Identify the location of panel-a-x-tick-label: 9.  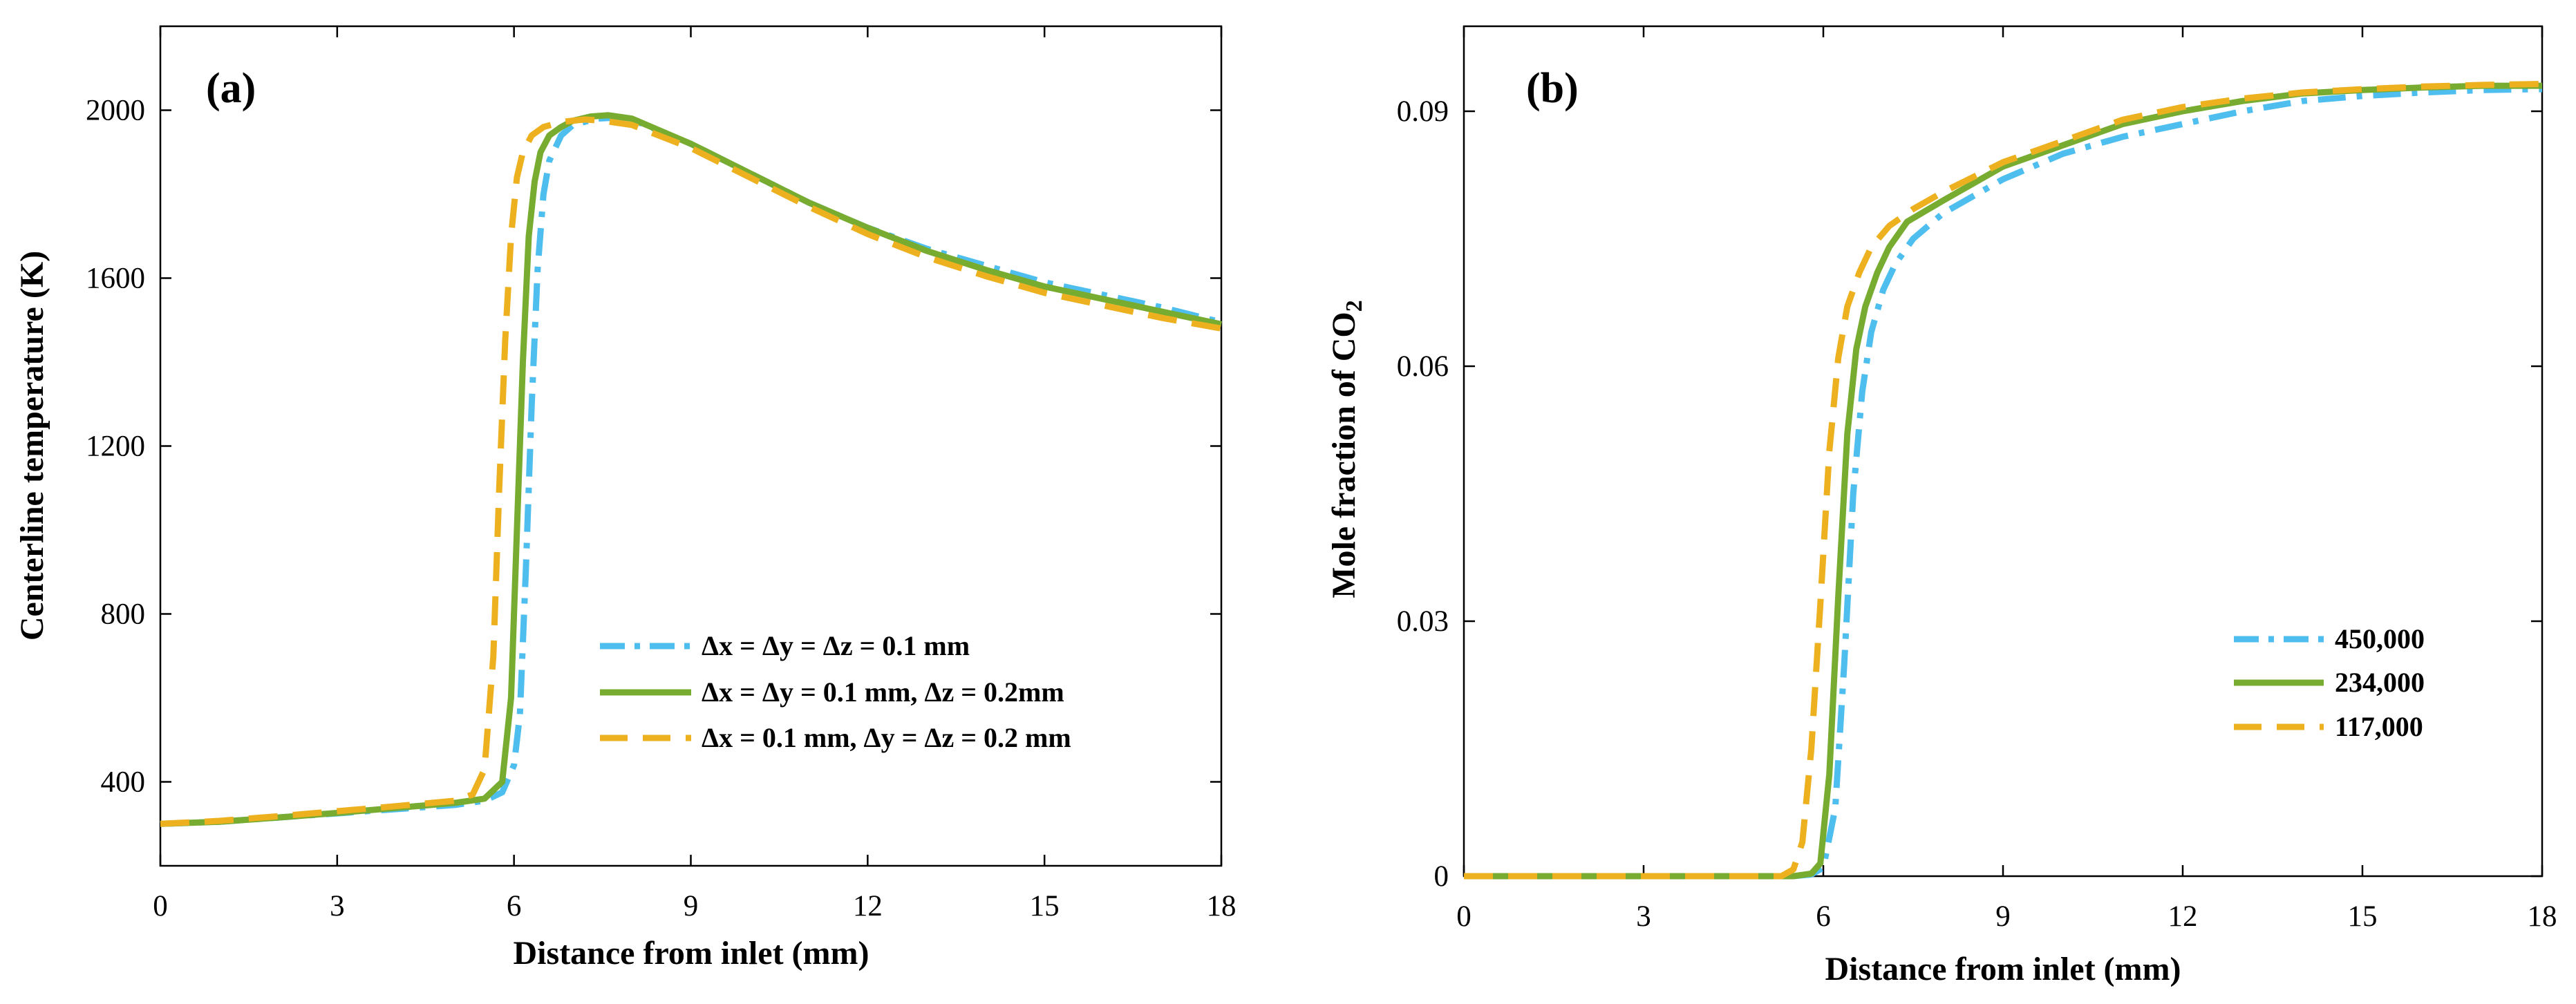
(691, 906).